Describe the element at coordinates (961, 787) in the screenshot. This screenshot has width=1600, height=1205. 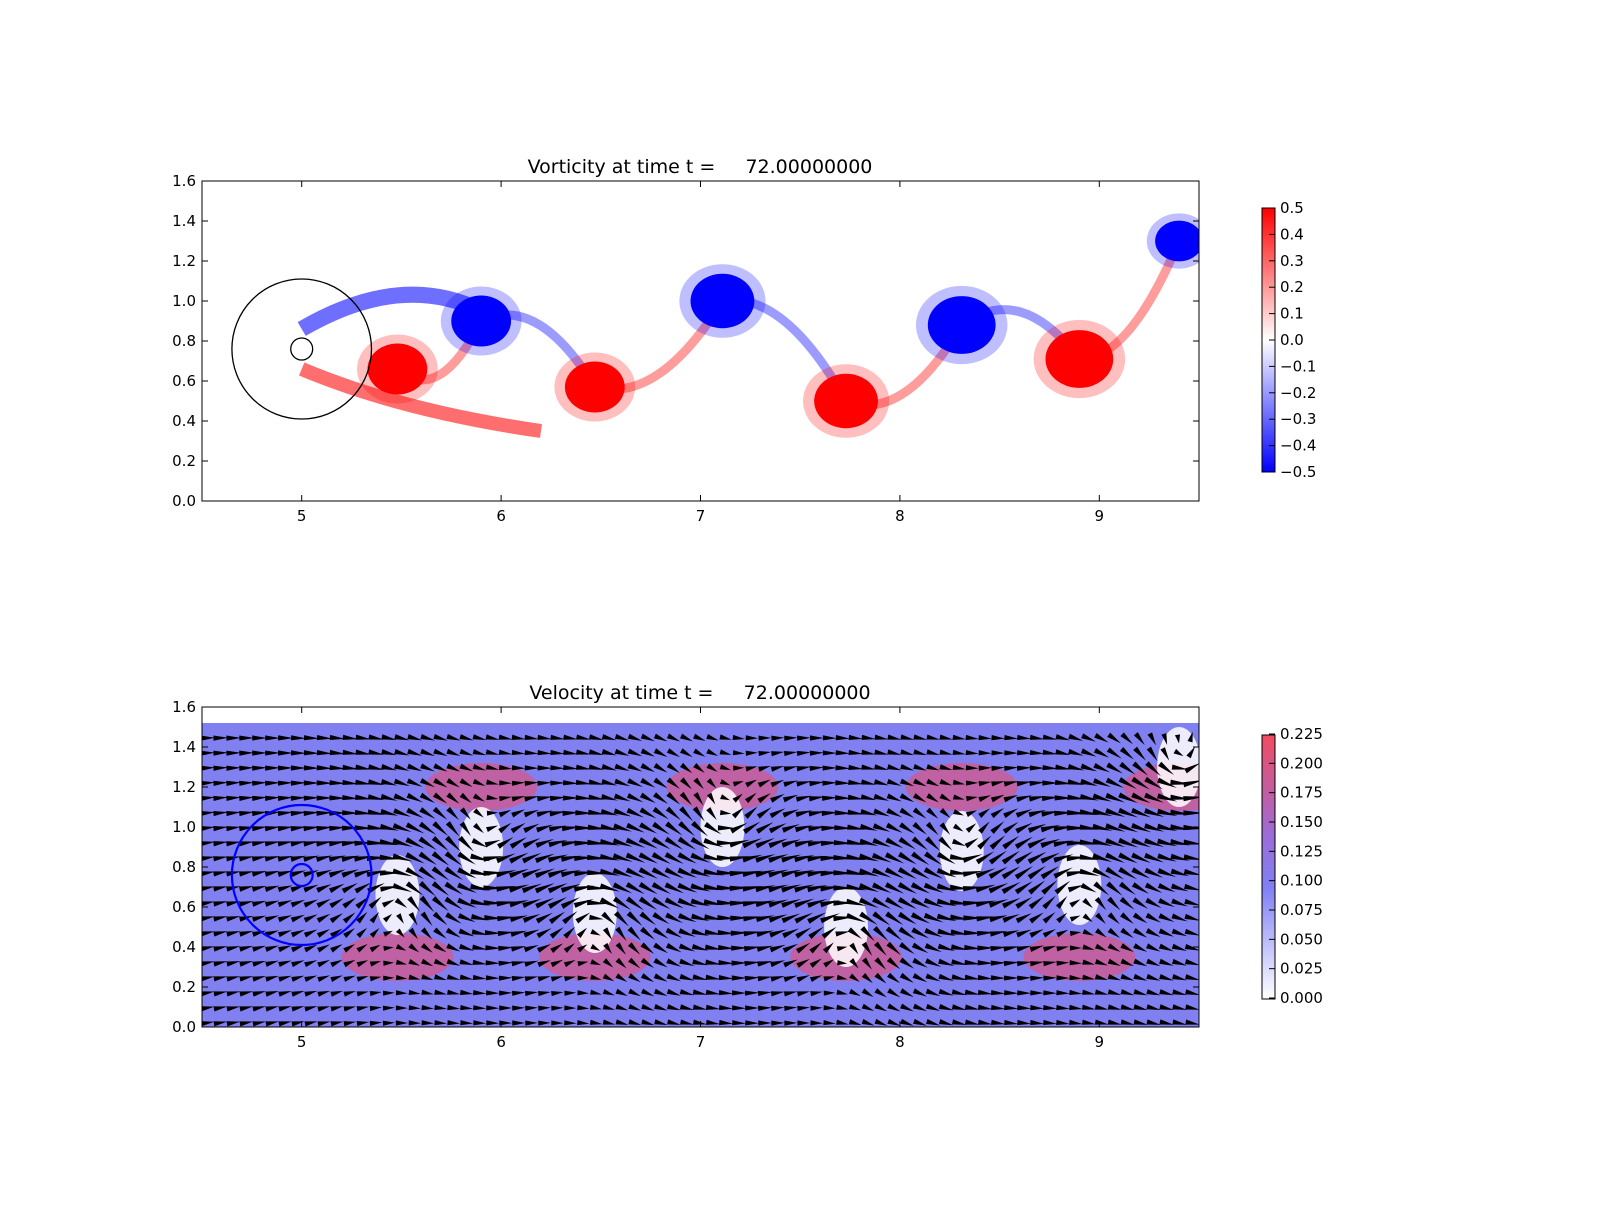
I see `high-speed-zone` at that location.